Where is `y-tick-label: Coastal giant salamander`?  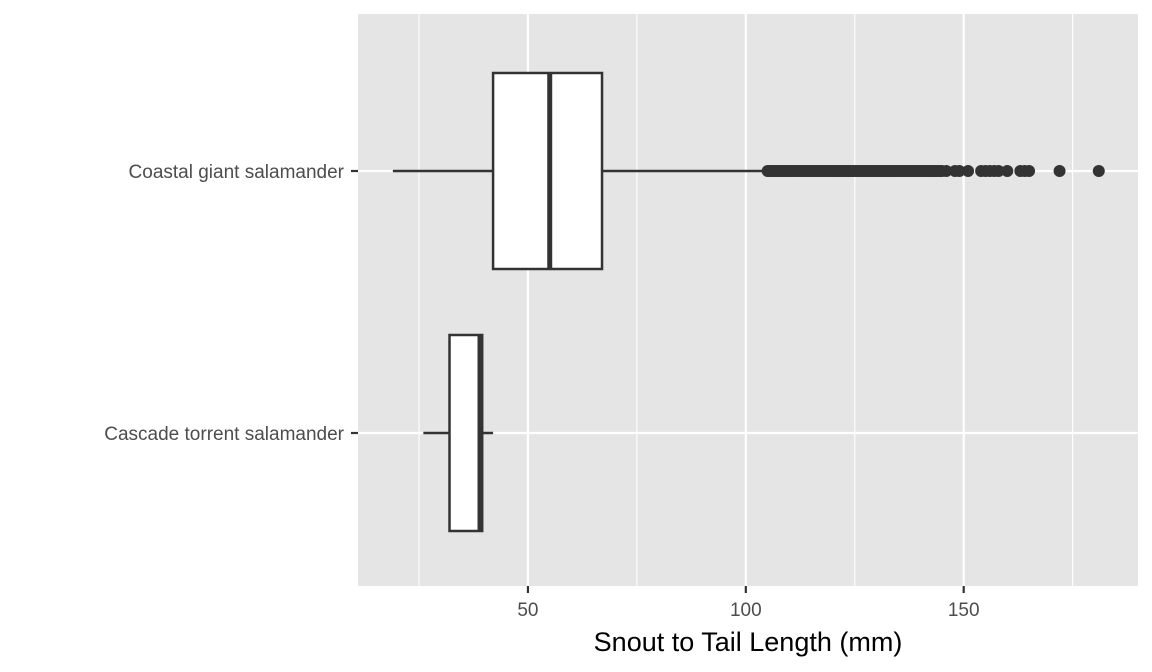
y-tick-label: Coastal giant salamander is located at coordinates (237, 172).